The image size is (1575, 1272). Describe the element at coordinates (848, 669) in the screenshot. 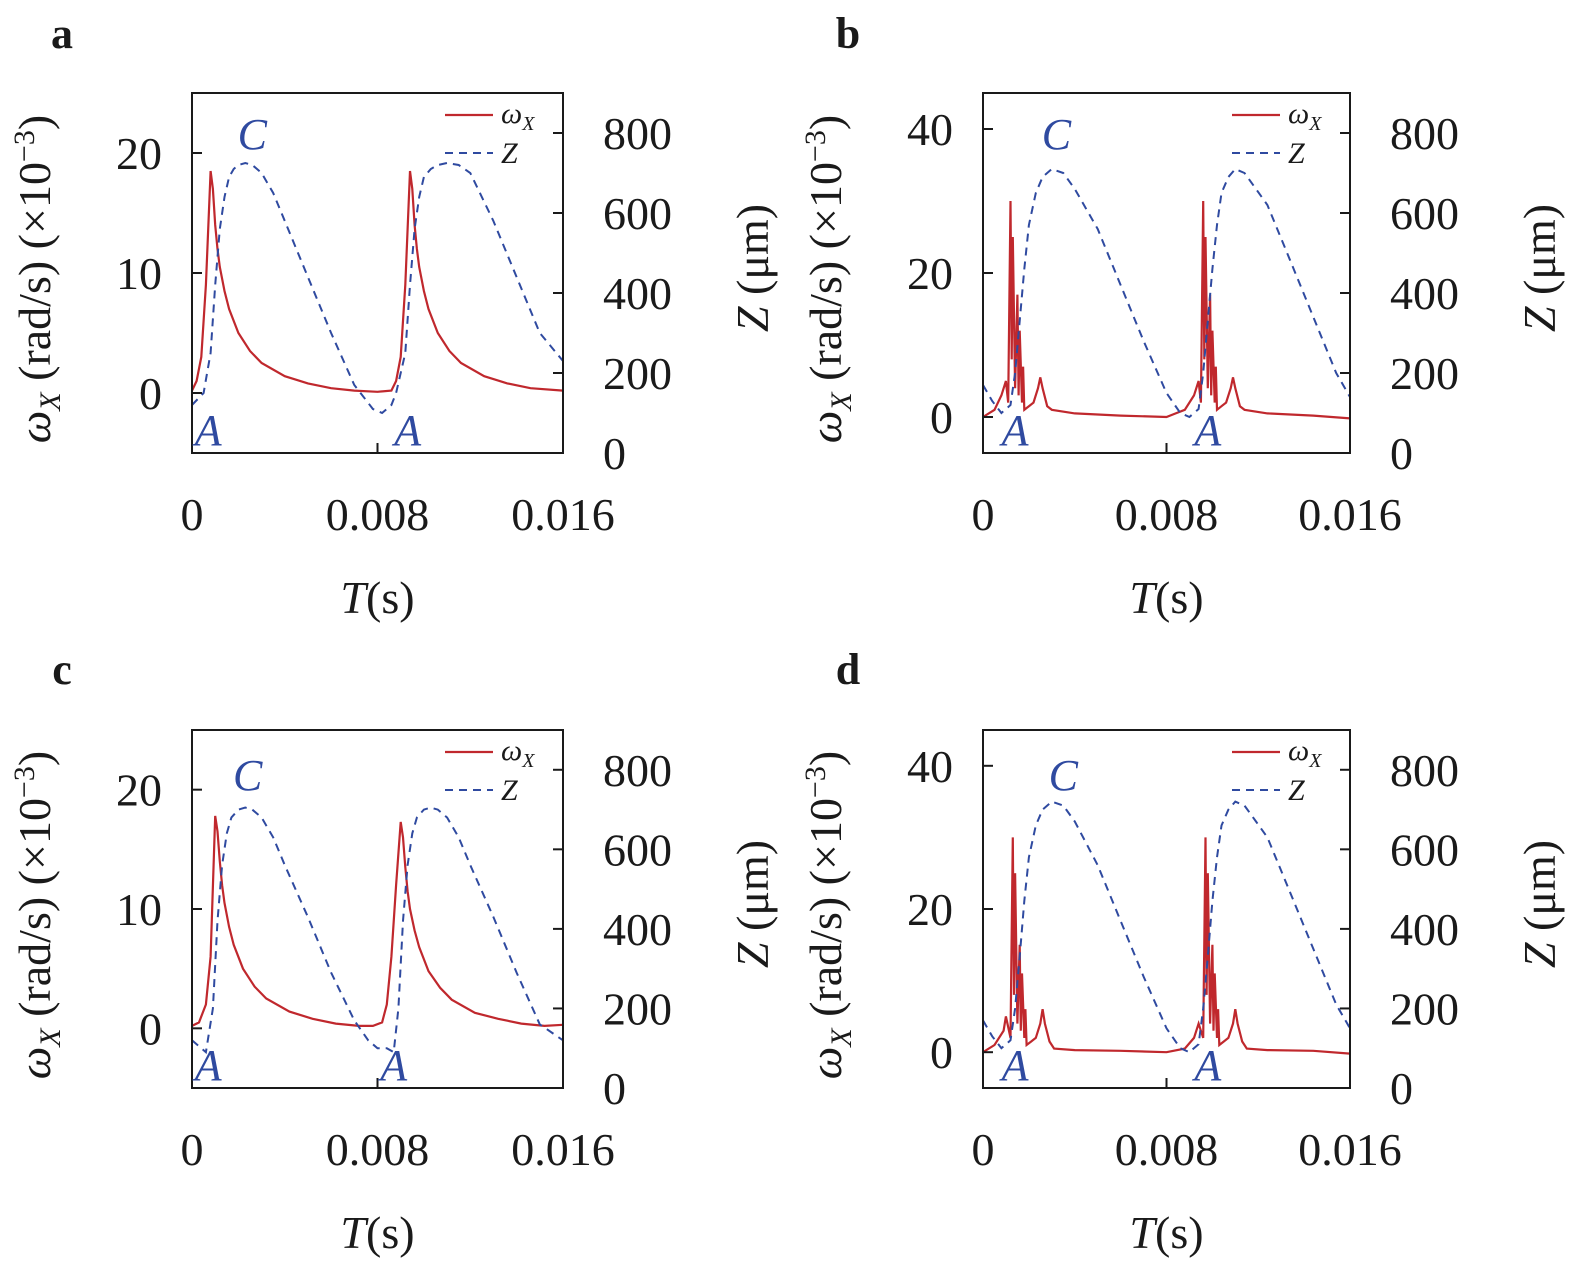

I see `panel-label: d` at that location.